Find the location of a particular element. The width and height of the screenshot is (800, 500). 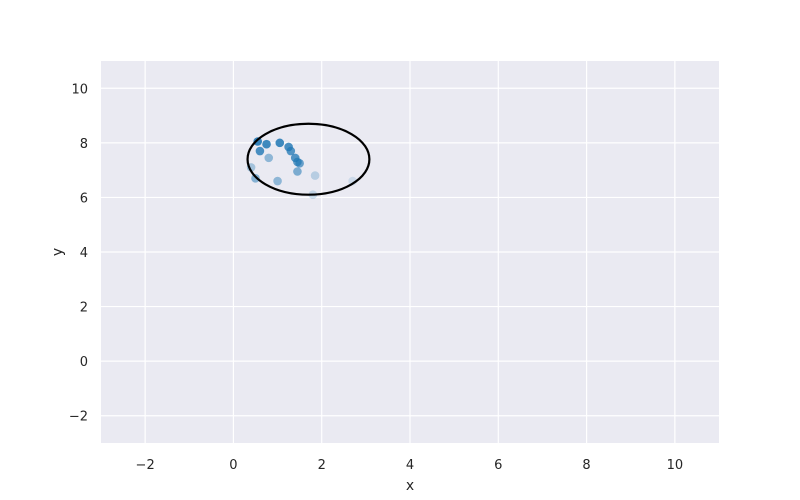

y-tick-label: 4 is located at coordinates (84, 253).